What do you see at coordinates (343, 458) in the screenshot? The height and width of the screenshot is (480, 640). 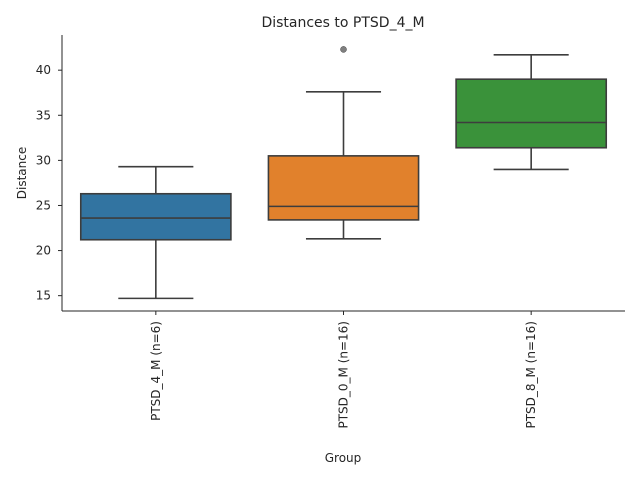 I see `x-axis-label: Group` at bounding box center [343, 458].